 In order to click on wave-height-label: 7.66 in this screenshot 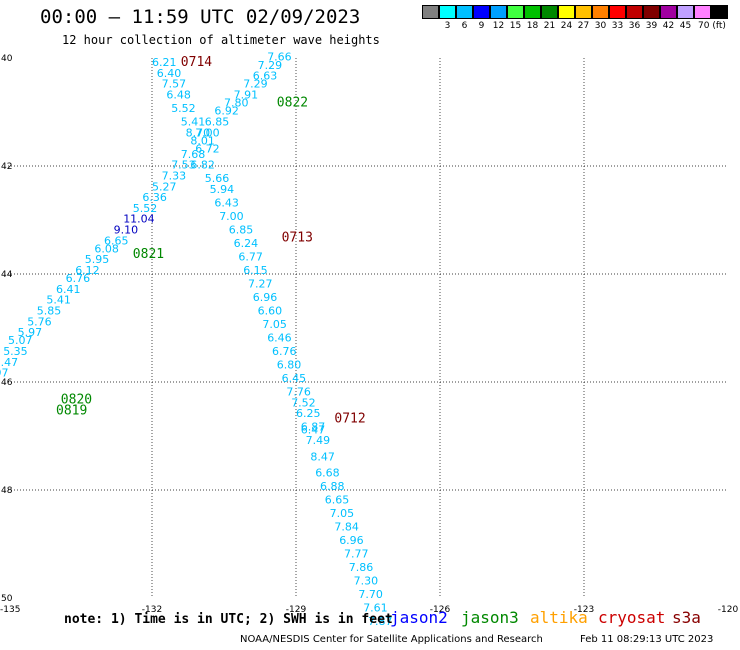, I will do `click(279, 57)`.